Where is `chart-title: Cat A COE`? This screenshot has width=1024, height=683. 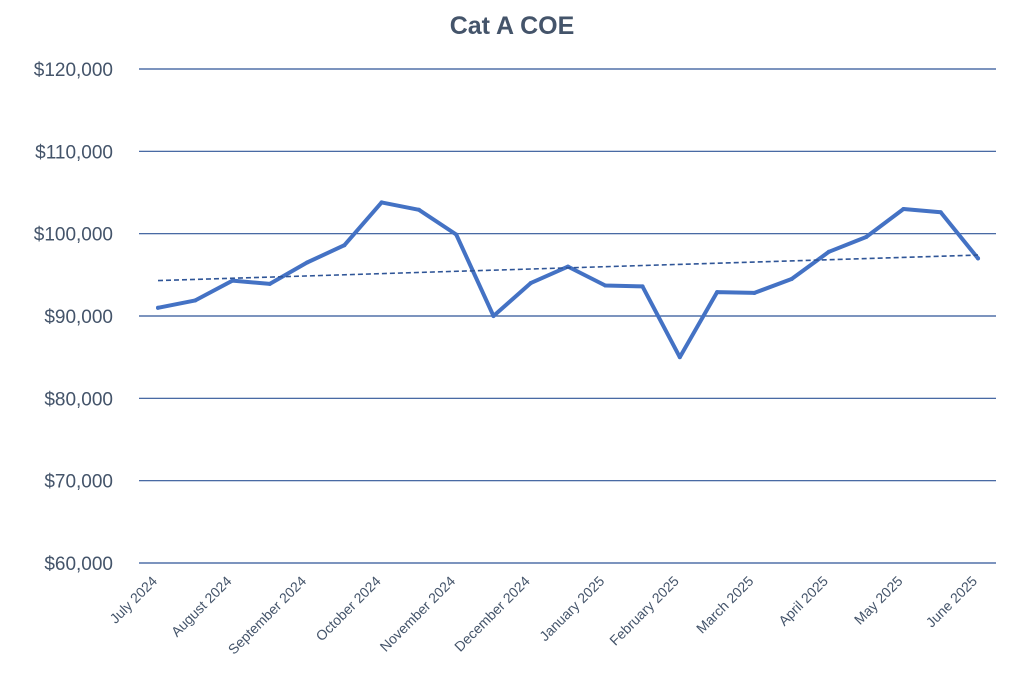
chart-title: Cat A COE is located at coordinates (512, 26).